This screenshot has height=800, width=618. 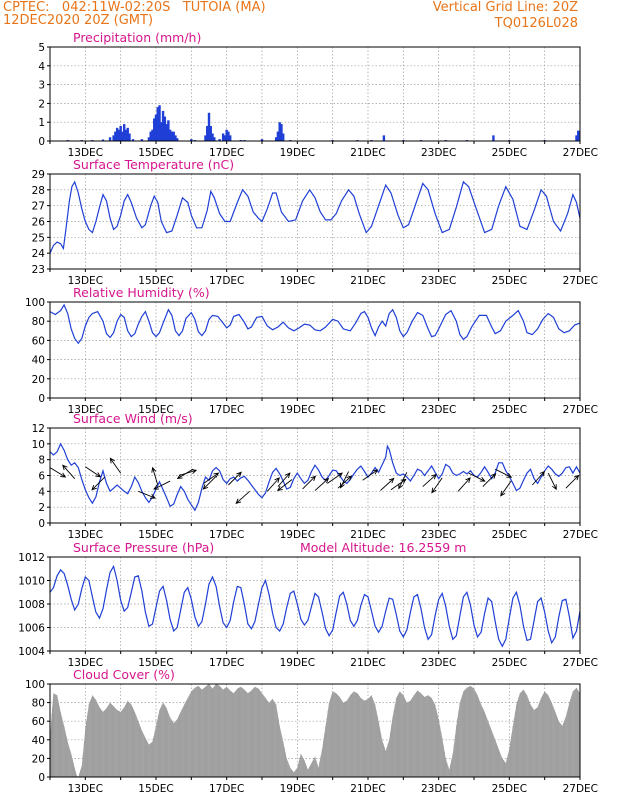 I want to click on y-tick-label: 29, so click(x=38, y=175).